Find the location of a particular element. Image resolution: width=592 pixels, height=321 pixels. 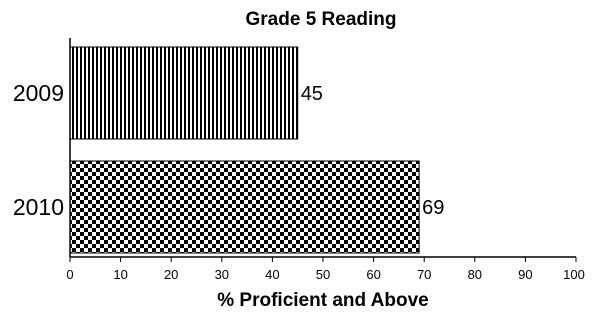

x-axis-label: % Proficient and Above is located at coordinates (323, 300).